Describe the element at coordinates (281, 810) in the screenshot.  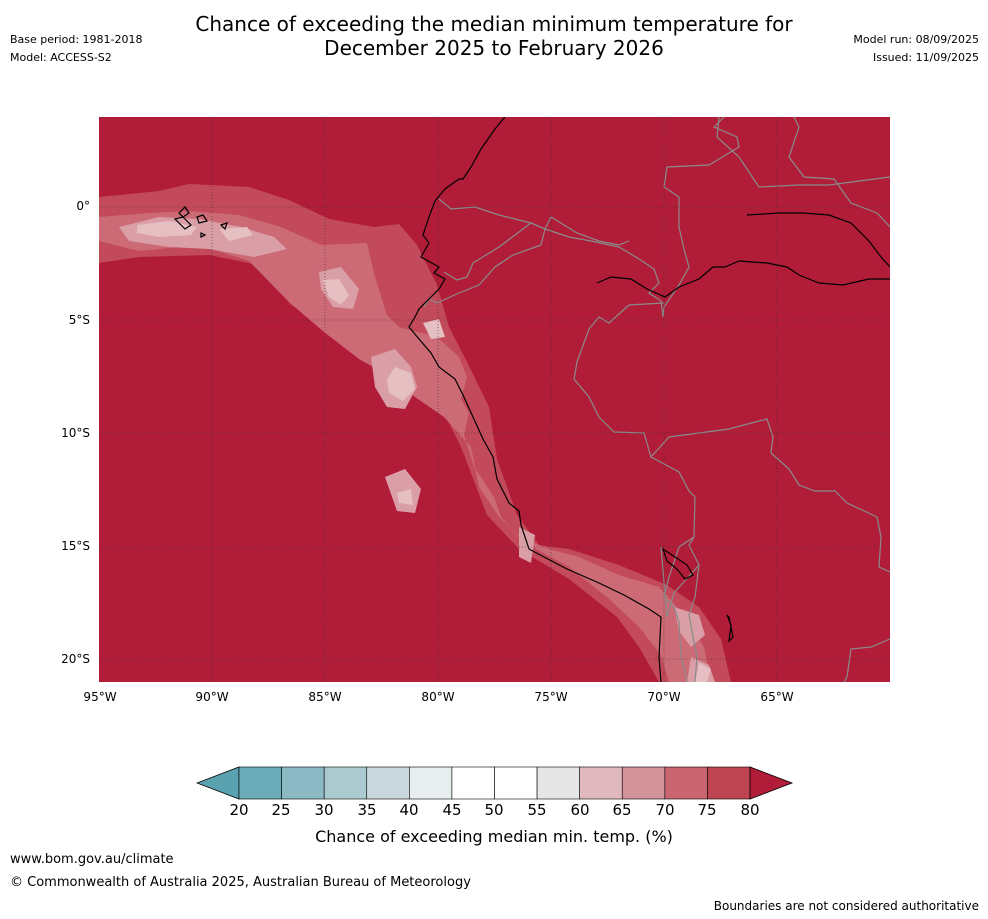
I see `colorbar-tick-25: 25` at that location.